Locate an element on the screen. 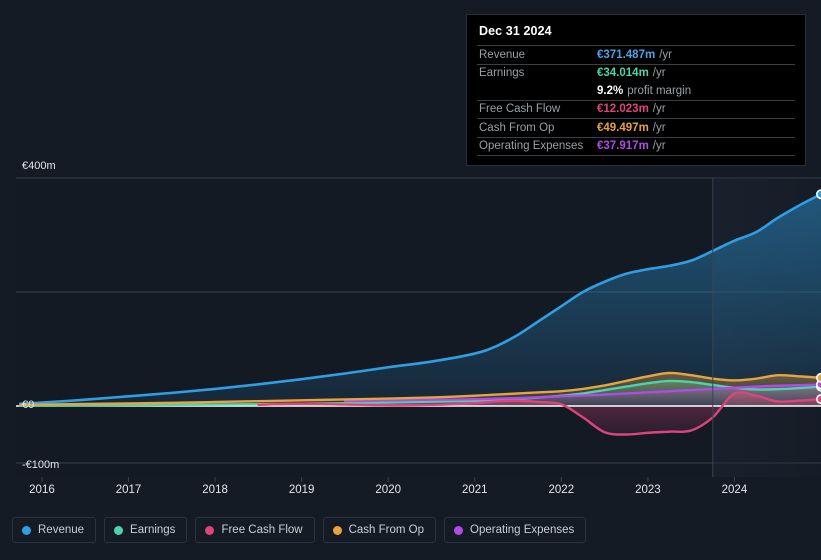 This screenshot has height=560, width=821. legend-item-label: Revenue is located at coordinates (61, 530).